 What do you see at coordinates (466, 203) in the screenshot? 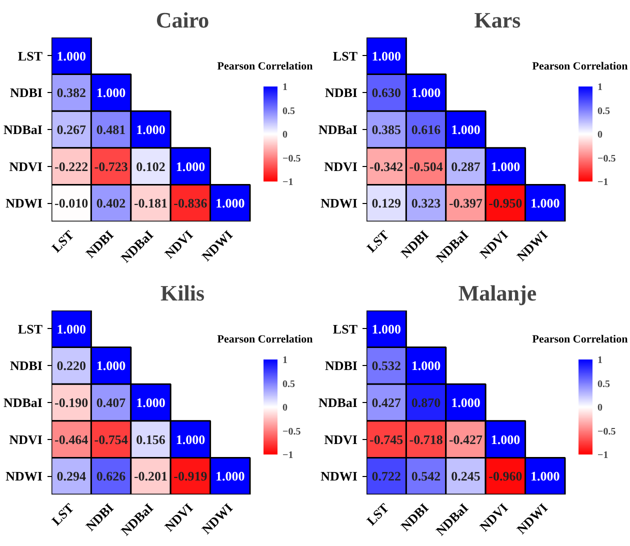
I see `data-label: -0.397` at bounding box center [466, 203].